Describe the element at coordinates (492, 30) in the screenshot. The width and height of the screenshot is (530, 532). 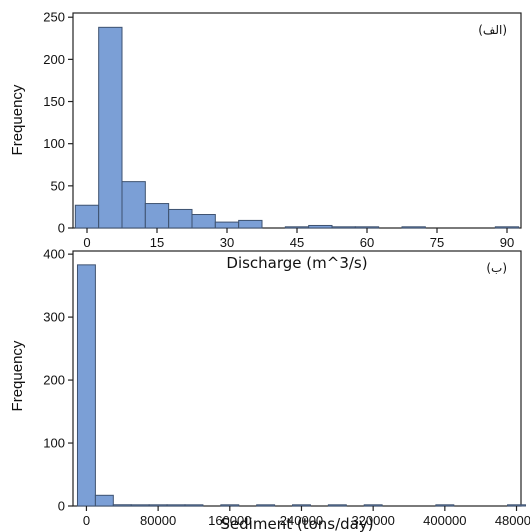
I see `panel-label-alef: (الف)` at that location.